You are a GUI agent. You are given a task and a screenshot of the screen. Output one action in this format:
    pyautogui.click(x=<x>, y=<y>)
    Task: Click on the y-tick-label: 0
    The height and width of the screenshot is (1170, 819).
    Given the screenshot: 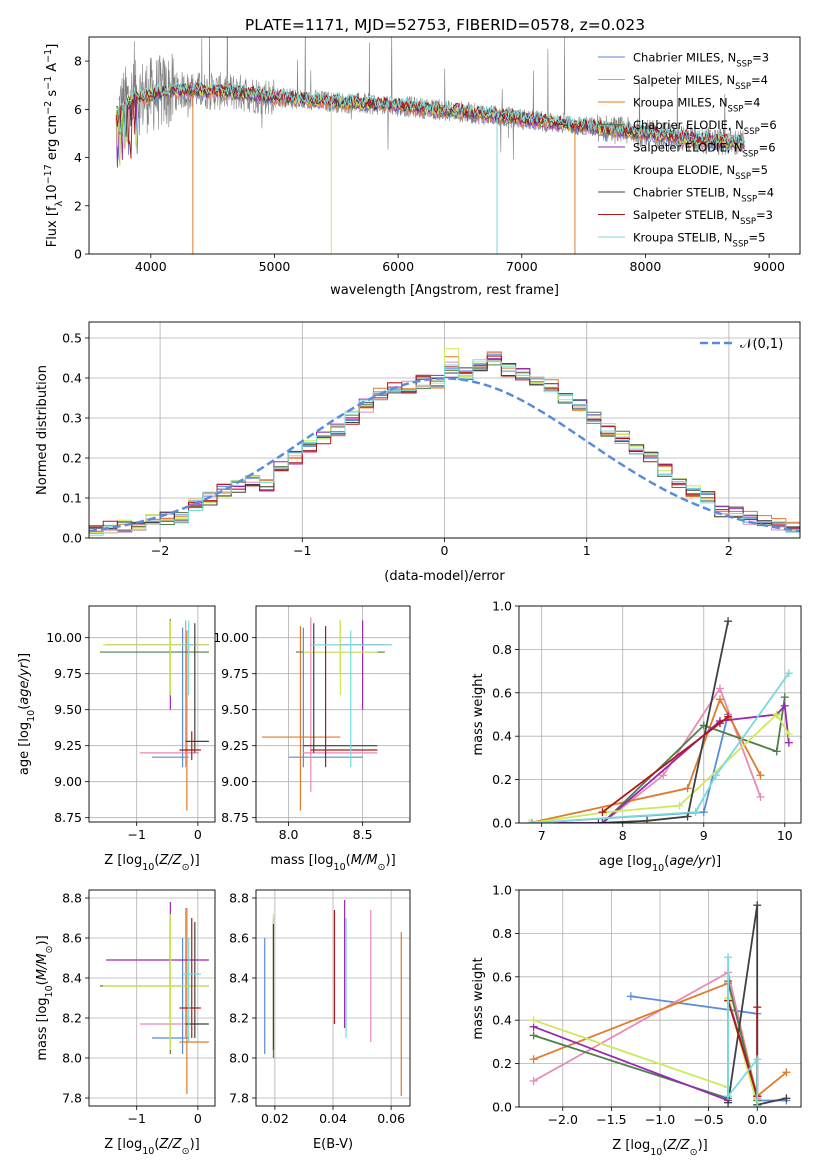 What is the action you would take?
    pyautogui.click(x=78, y=254)
    